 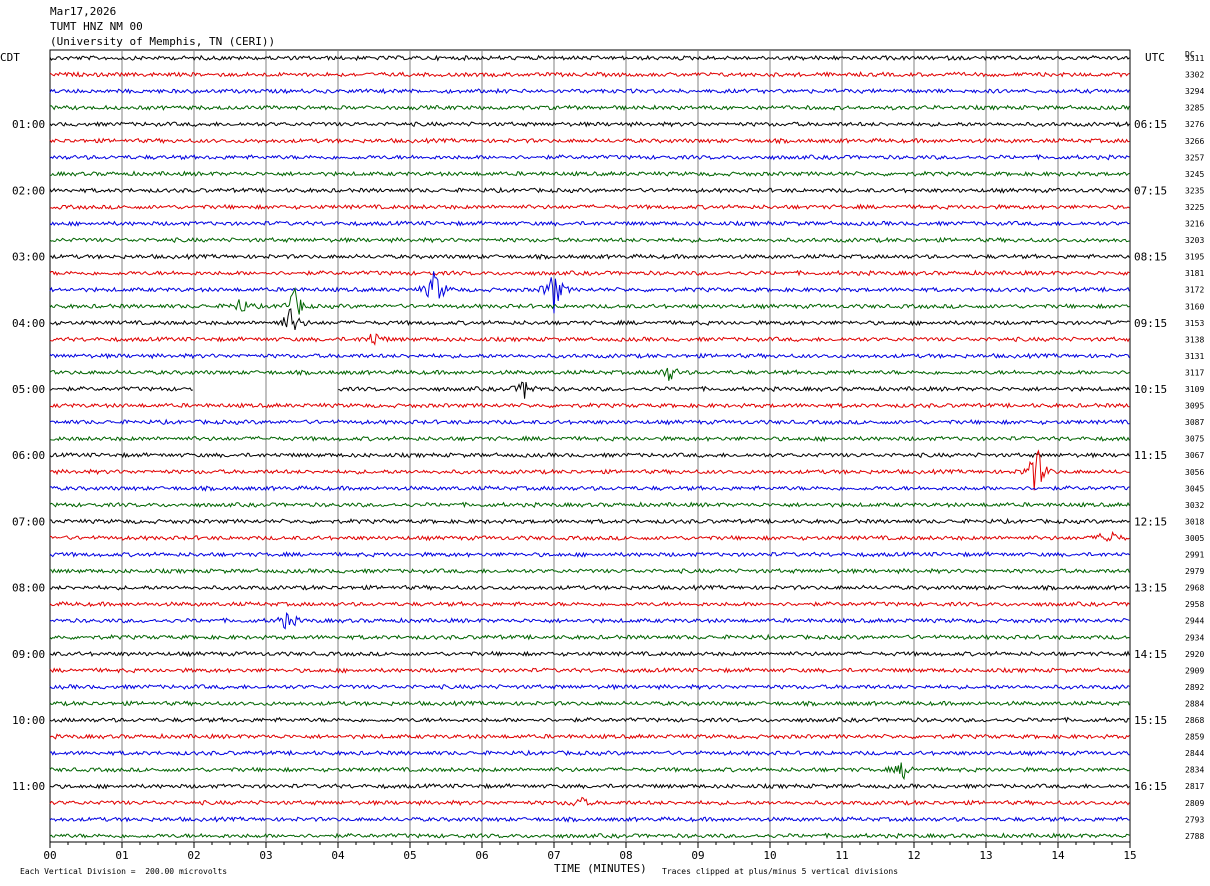 What do you see at coordinates (28, 720) in the screenshot?
I see `left-hour-label: 10:00` at bounding box center [28, 720].